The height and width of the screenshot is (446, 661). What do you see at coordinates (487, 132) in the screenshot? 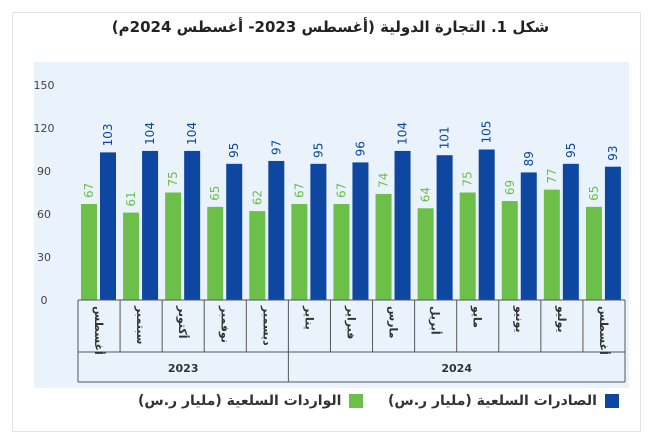
I see `value-label-exports-9: 105` at bounding box center [487, 132].